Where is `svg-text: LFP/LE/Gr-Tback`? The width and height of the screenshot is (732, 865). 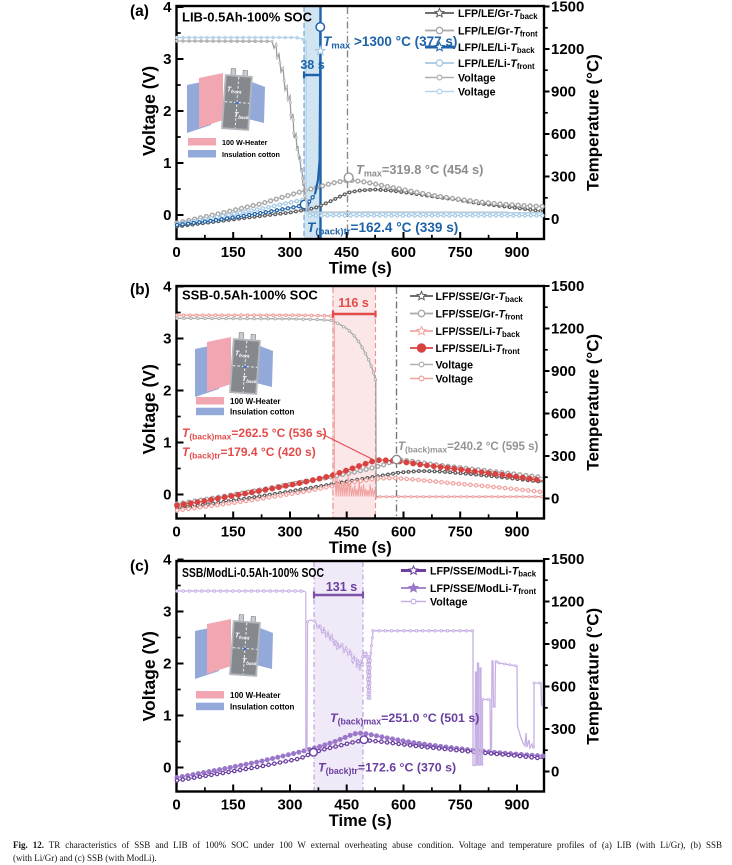
svg-text: LFP/LE/Gr-Tback is located at coordinates (498, 14).